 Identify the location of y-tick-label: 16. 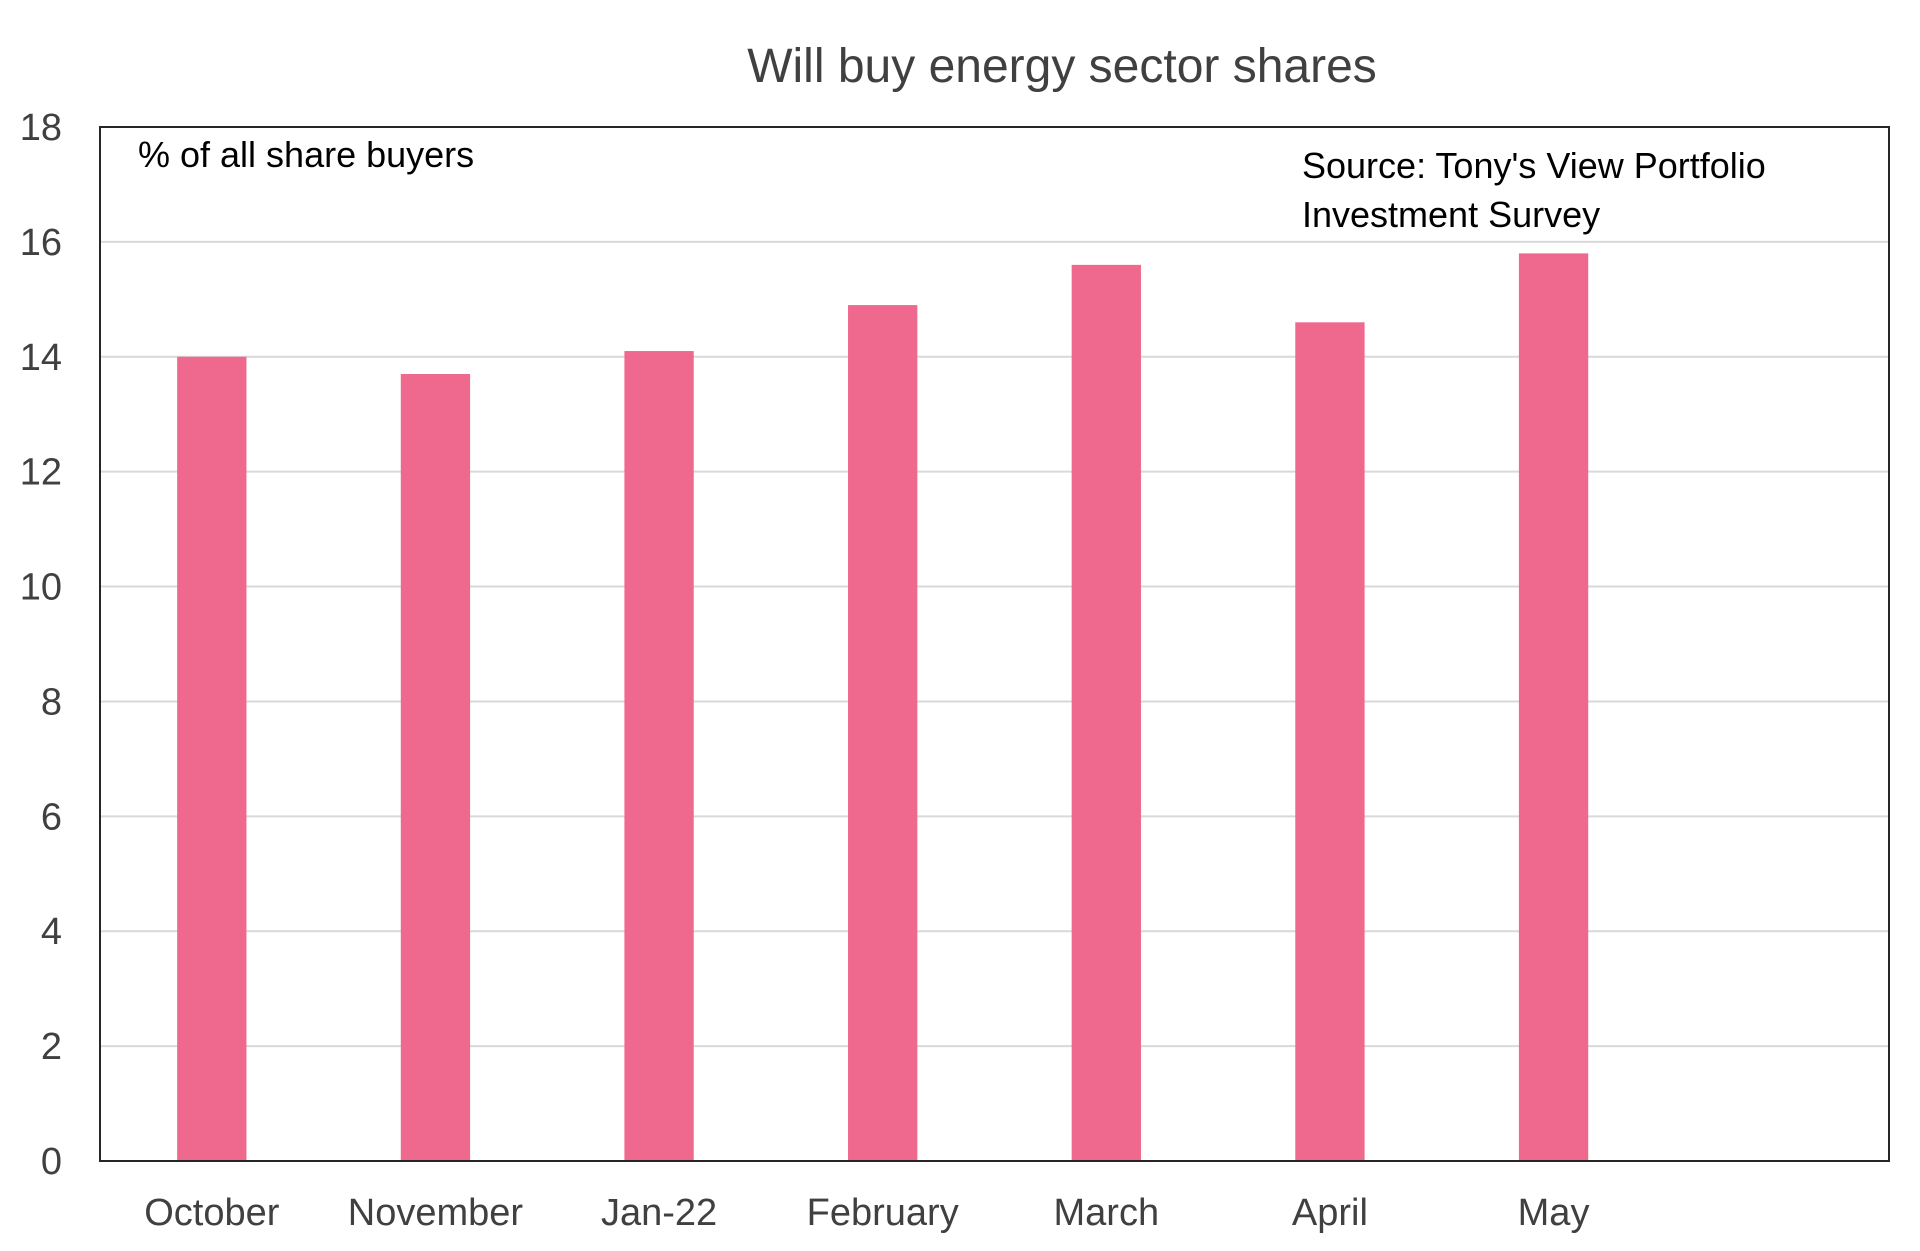
(41, 243).